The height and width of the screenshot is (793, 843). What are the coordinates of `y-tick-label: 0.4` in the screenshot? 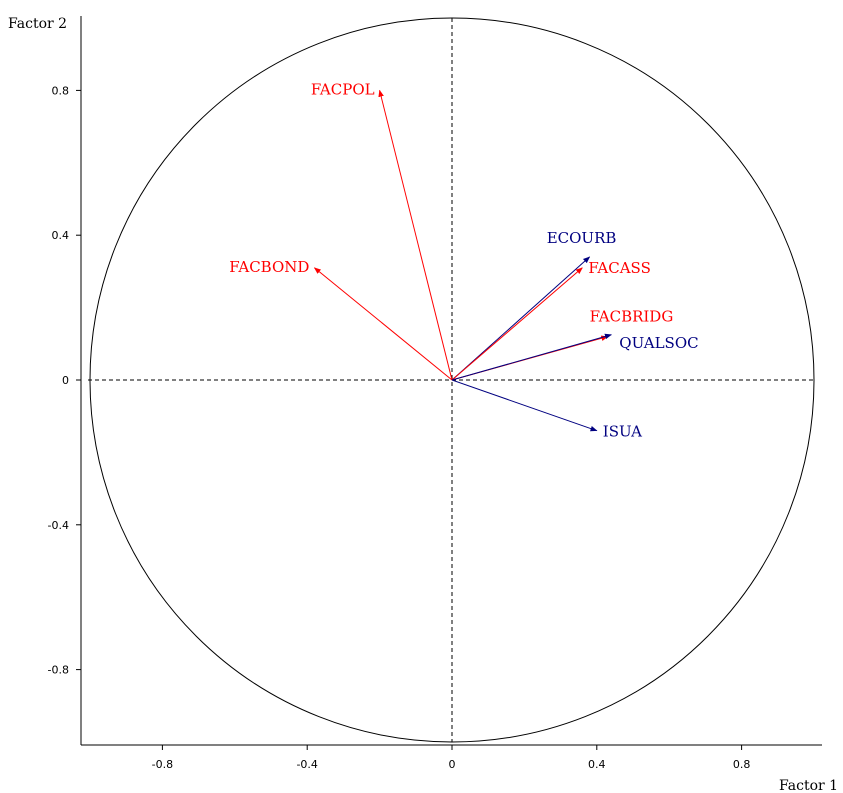 It's located at (61, 235).